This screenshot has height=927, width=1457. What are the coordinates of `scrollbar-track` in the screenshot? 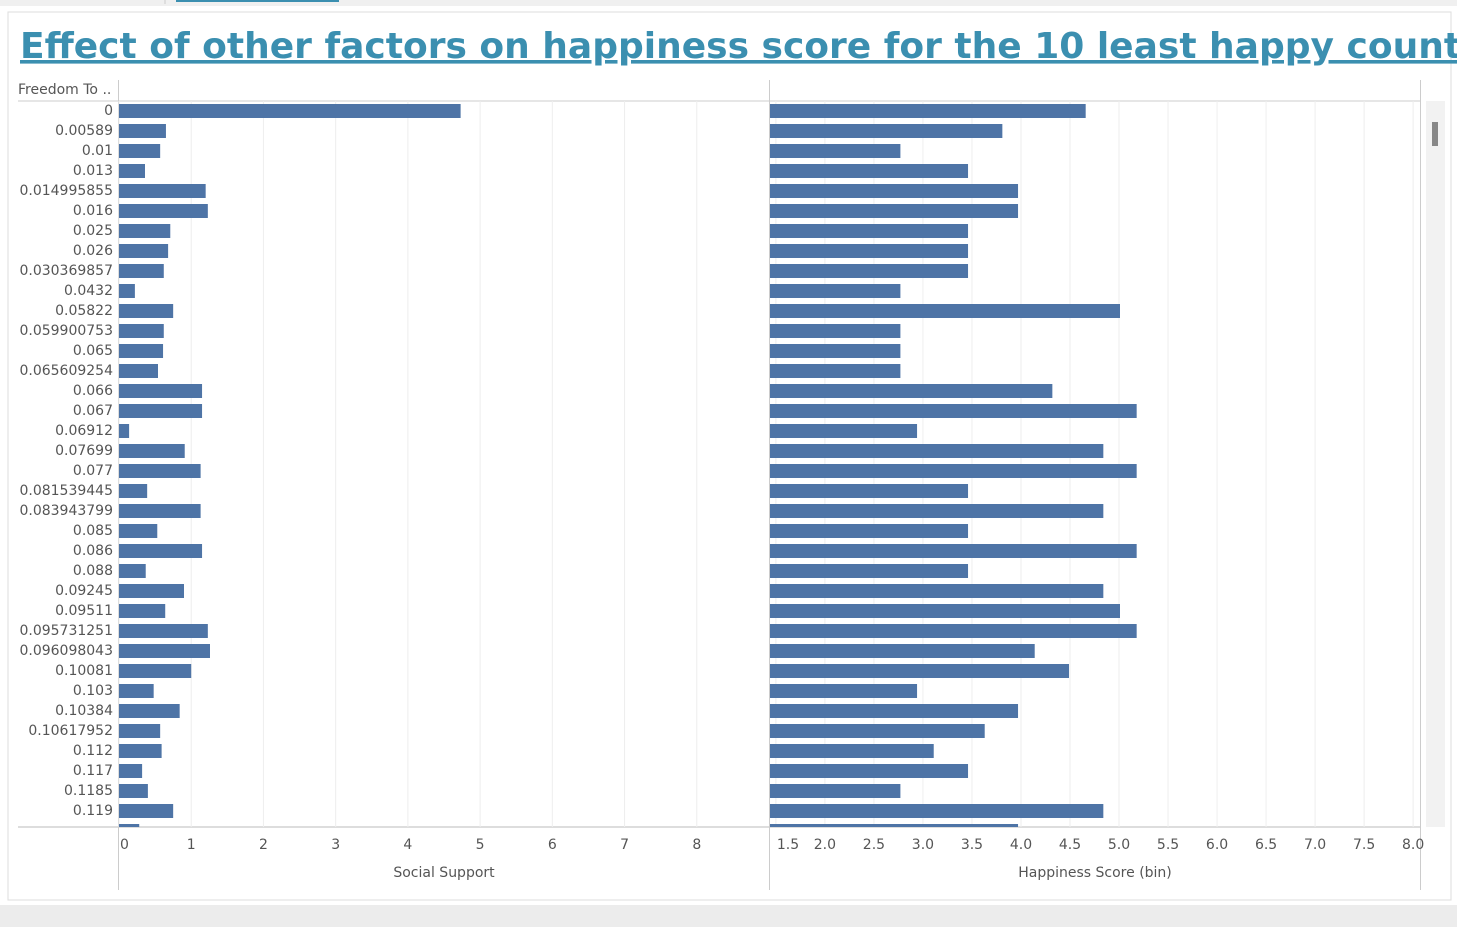 It's located at (1435, 464).